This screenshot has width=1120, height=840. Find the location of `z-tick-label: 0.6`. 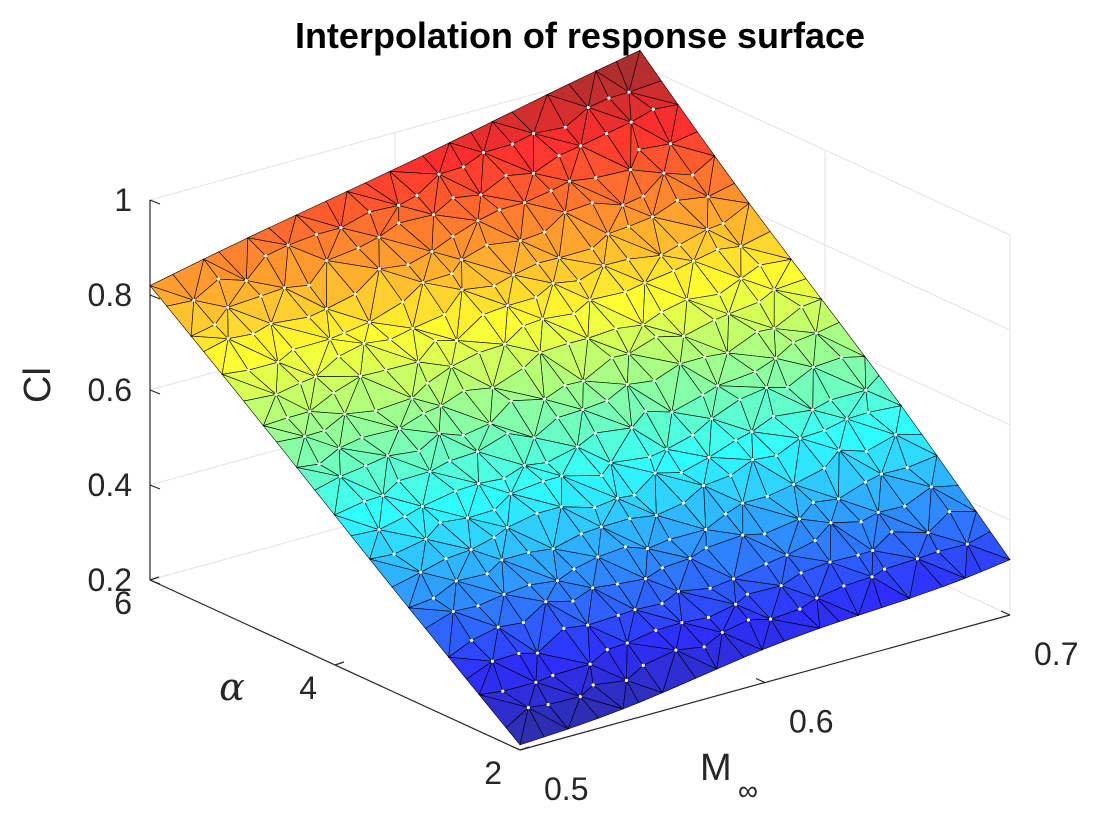

z-tick-label: 0.6 is located at coordinates (110, 390).